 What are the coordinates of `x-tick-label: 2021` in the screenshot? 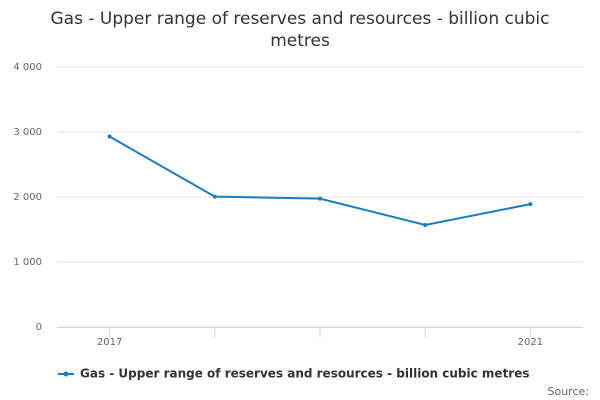 It's located at (530, 342).